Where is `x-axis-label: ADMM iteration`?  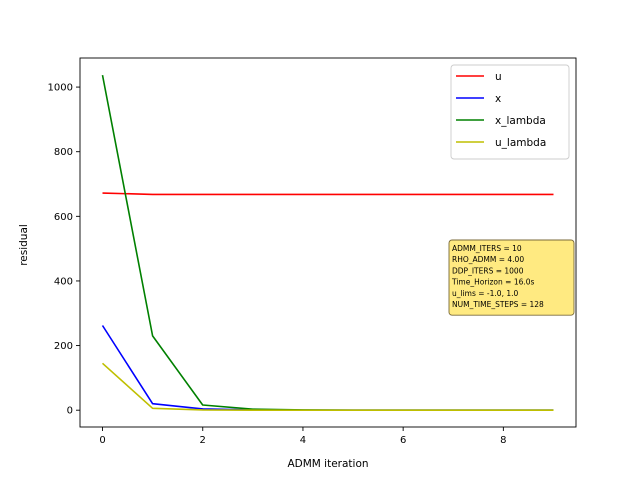
x-axis-label: ADMM iteration is located at coordinates (327, 464).